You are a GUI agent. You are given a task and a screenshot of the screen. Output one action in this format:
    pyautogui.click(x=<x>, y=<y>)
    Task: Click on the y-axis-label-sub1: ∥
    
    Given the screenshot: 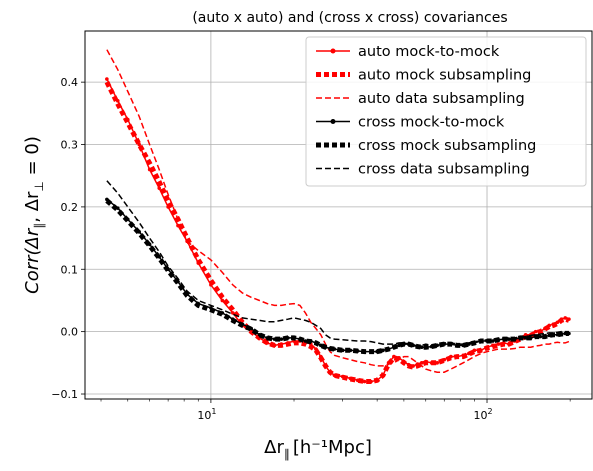 What is the action you would take?
    pyautogui.click(x=39, y=226)
    